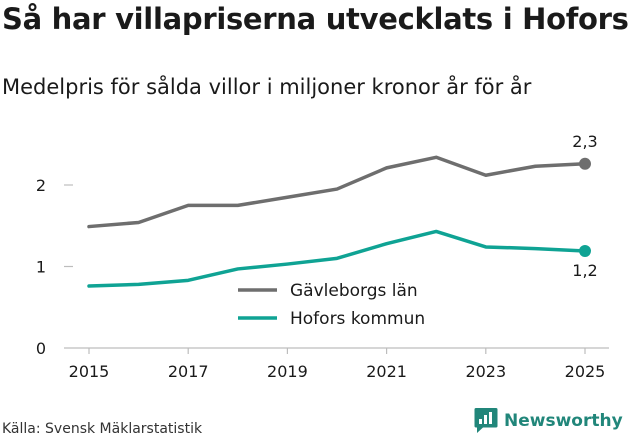 This screenshot has height=439, width=631. I want to click on chart-legend: Gävleborgs län Hofors kommun, so click(331, 305).